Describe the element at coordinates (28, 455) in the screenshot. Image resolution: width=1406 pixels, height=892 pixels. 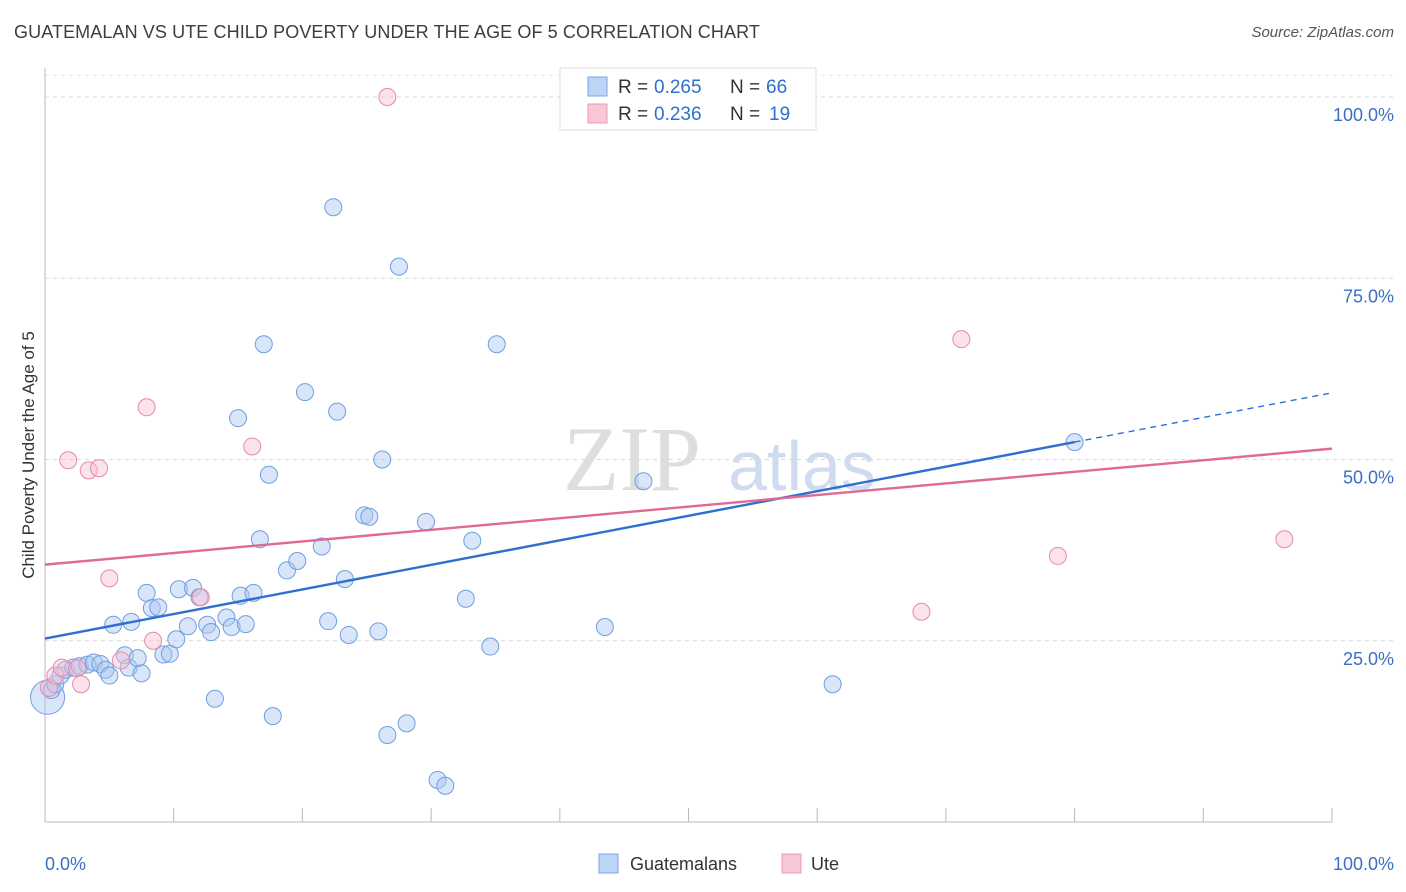
I see `y-axis-title: Child Poverty Under the Age of 5` at that location.